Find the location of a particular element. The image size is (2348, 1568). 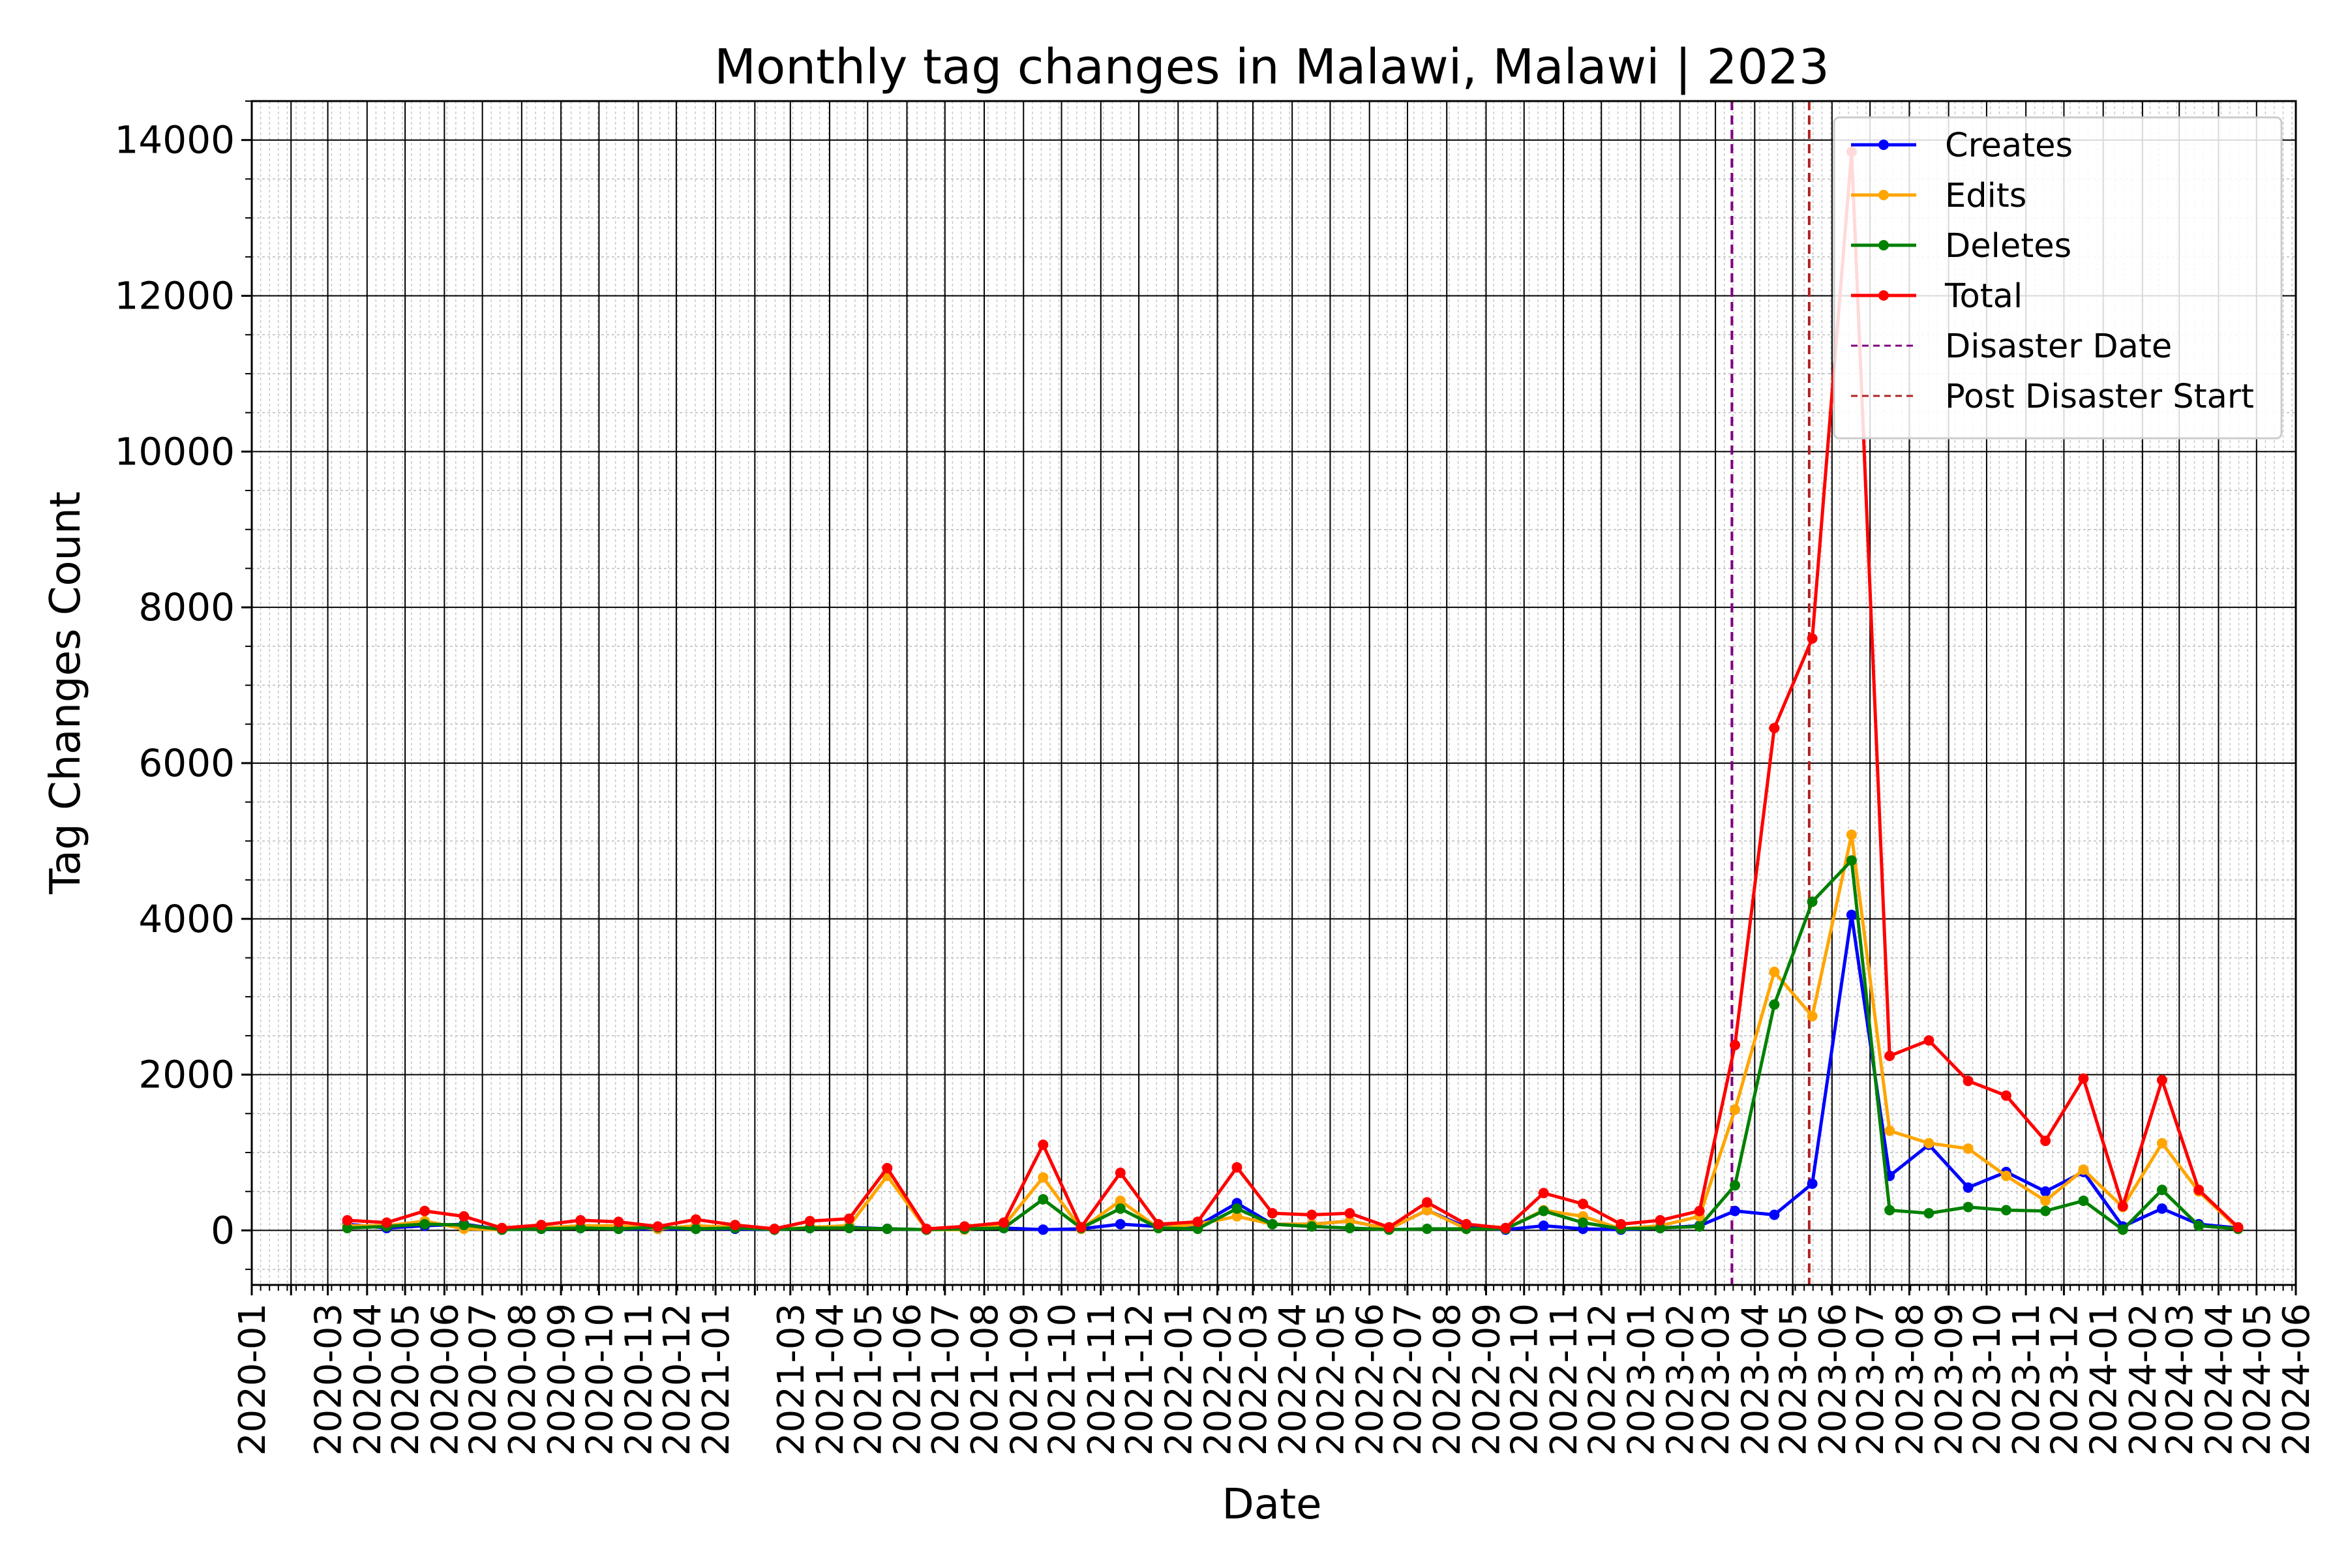

x-tick-label: 2023-03 is located at coordinates (1716, 1379).